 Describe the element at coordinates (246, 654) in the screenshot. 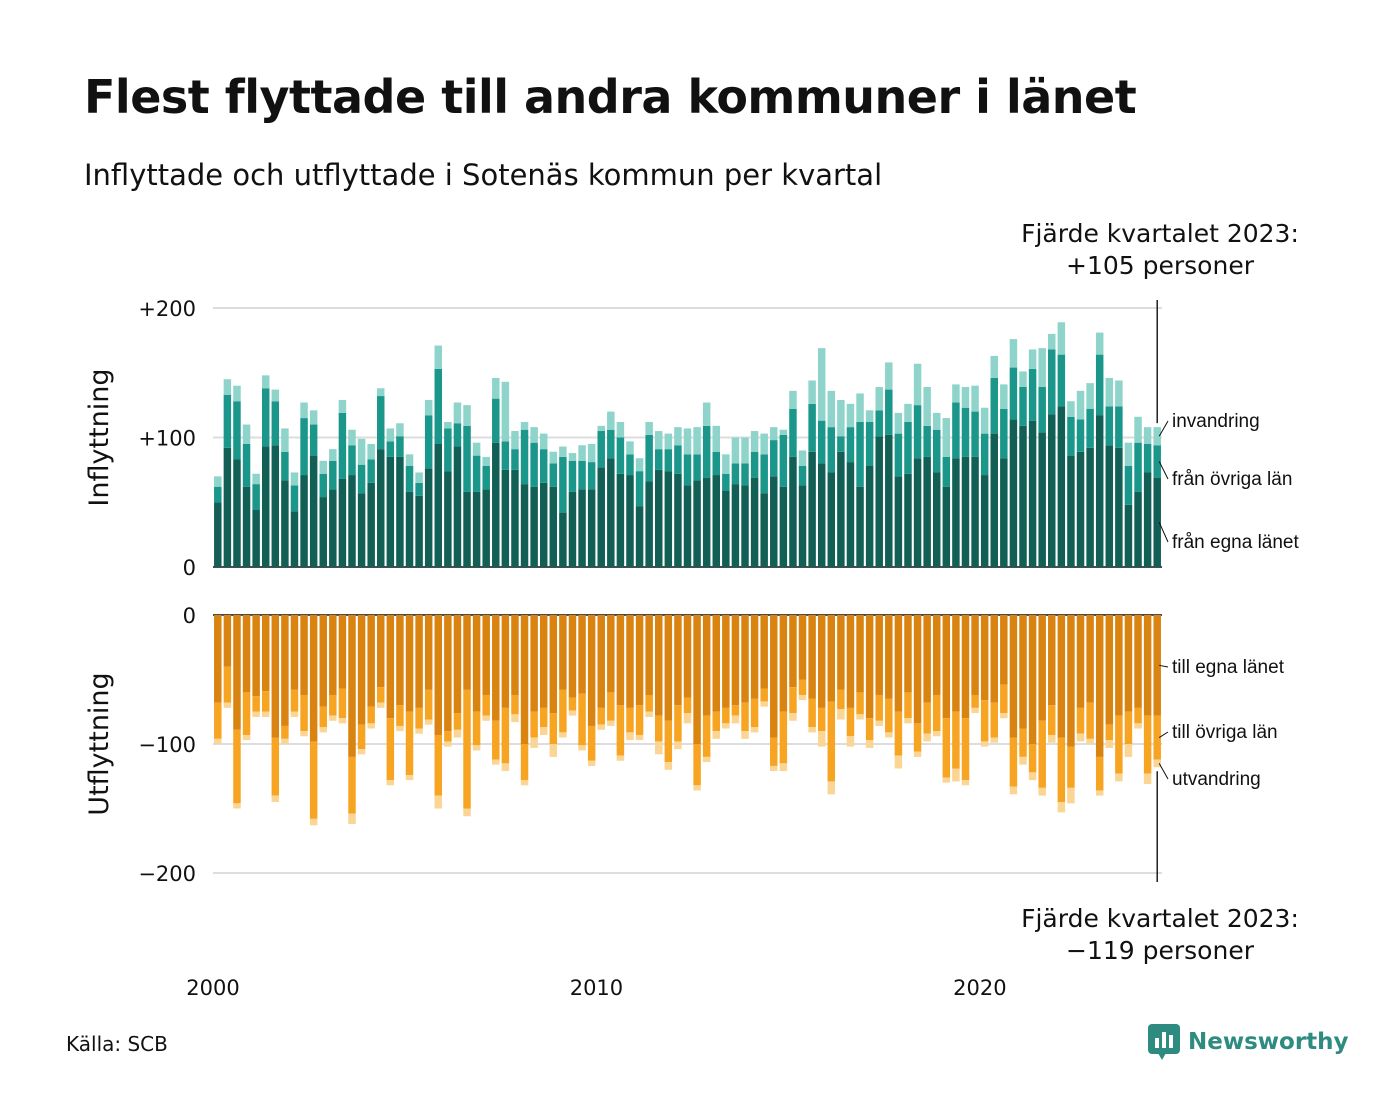

I see `bar-out-q4-s0` at that location.